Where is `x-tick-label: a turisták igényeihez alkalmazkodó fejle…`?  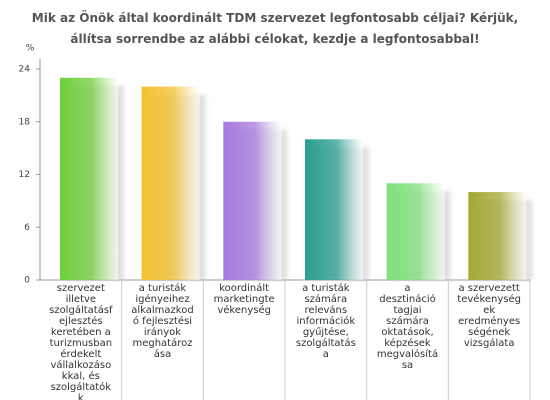
x-tick-label: a turisták igényeihez alkalmazkodó fejle… is located at coordinates (162, 321).